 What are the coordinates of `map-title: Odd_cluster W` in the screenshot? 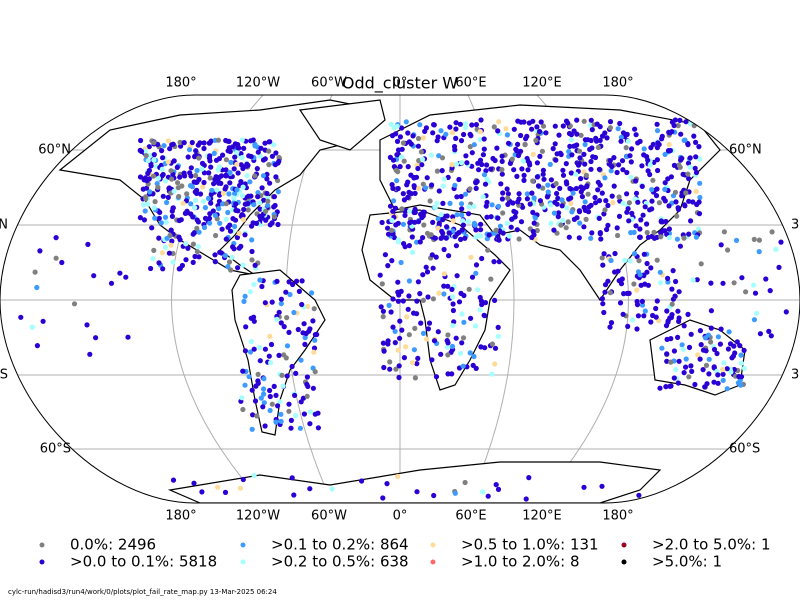 It's located at (400, 84).